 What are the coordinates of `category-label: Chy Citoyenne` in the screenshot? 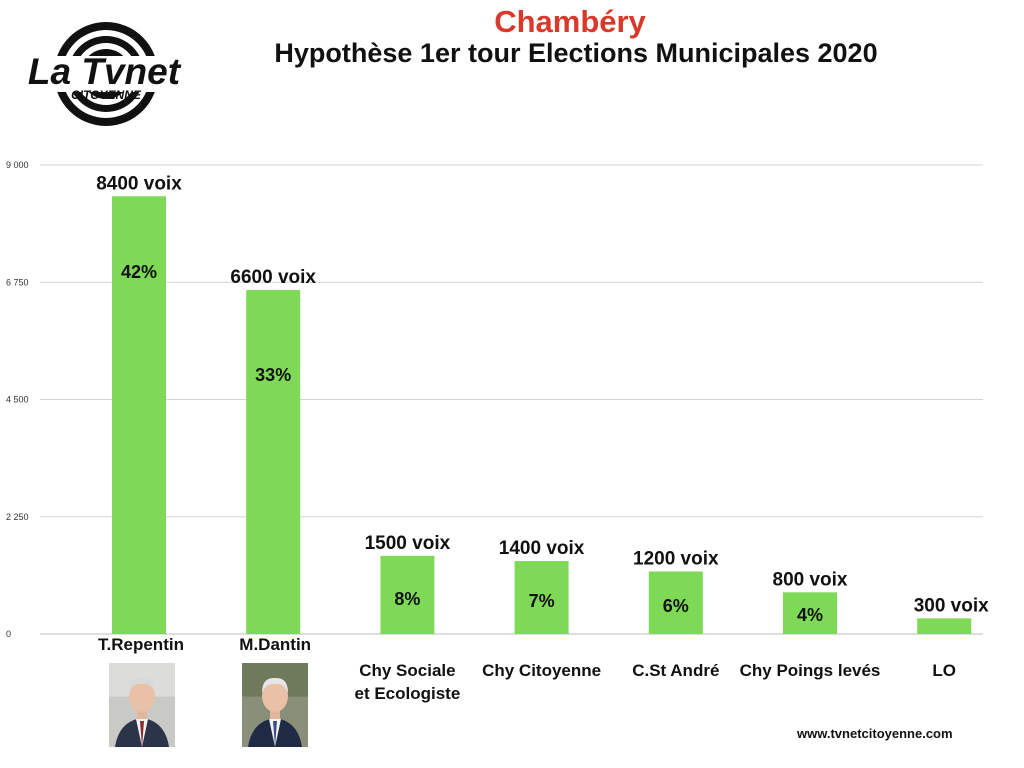 It's located at (541, 670).